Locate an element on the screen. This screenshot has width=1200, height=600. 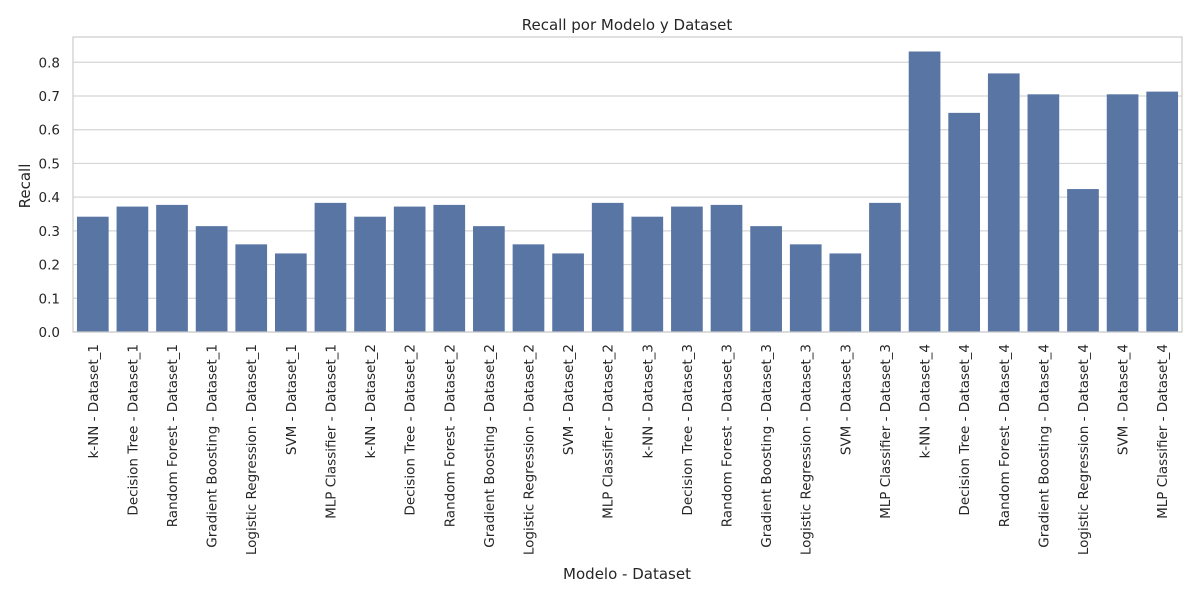
x-tick-label: MLP Classifier - Dataset_1 is located at coordinates (331, 431).